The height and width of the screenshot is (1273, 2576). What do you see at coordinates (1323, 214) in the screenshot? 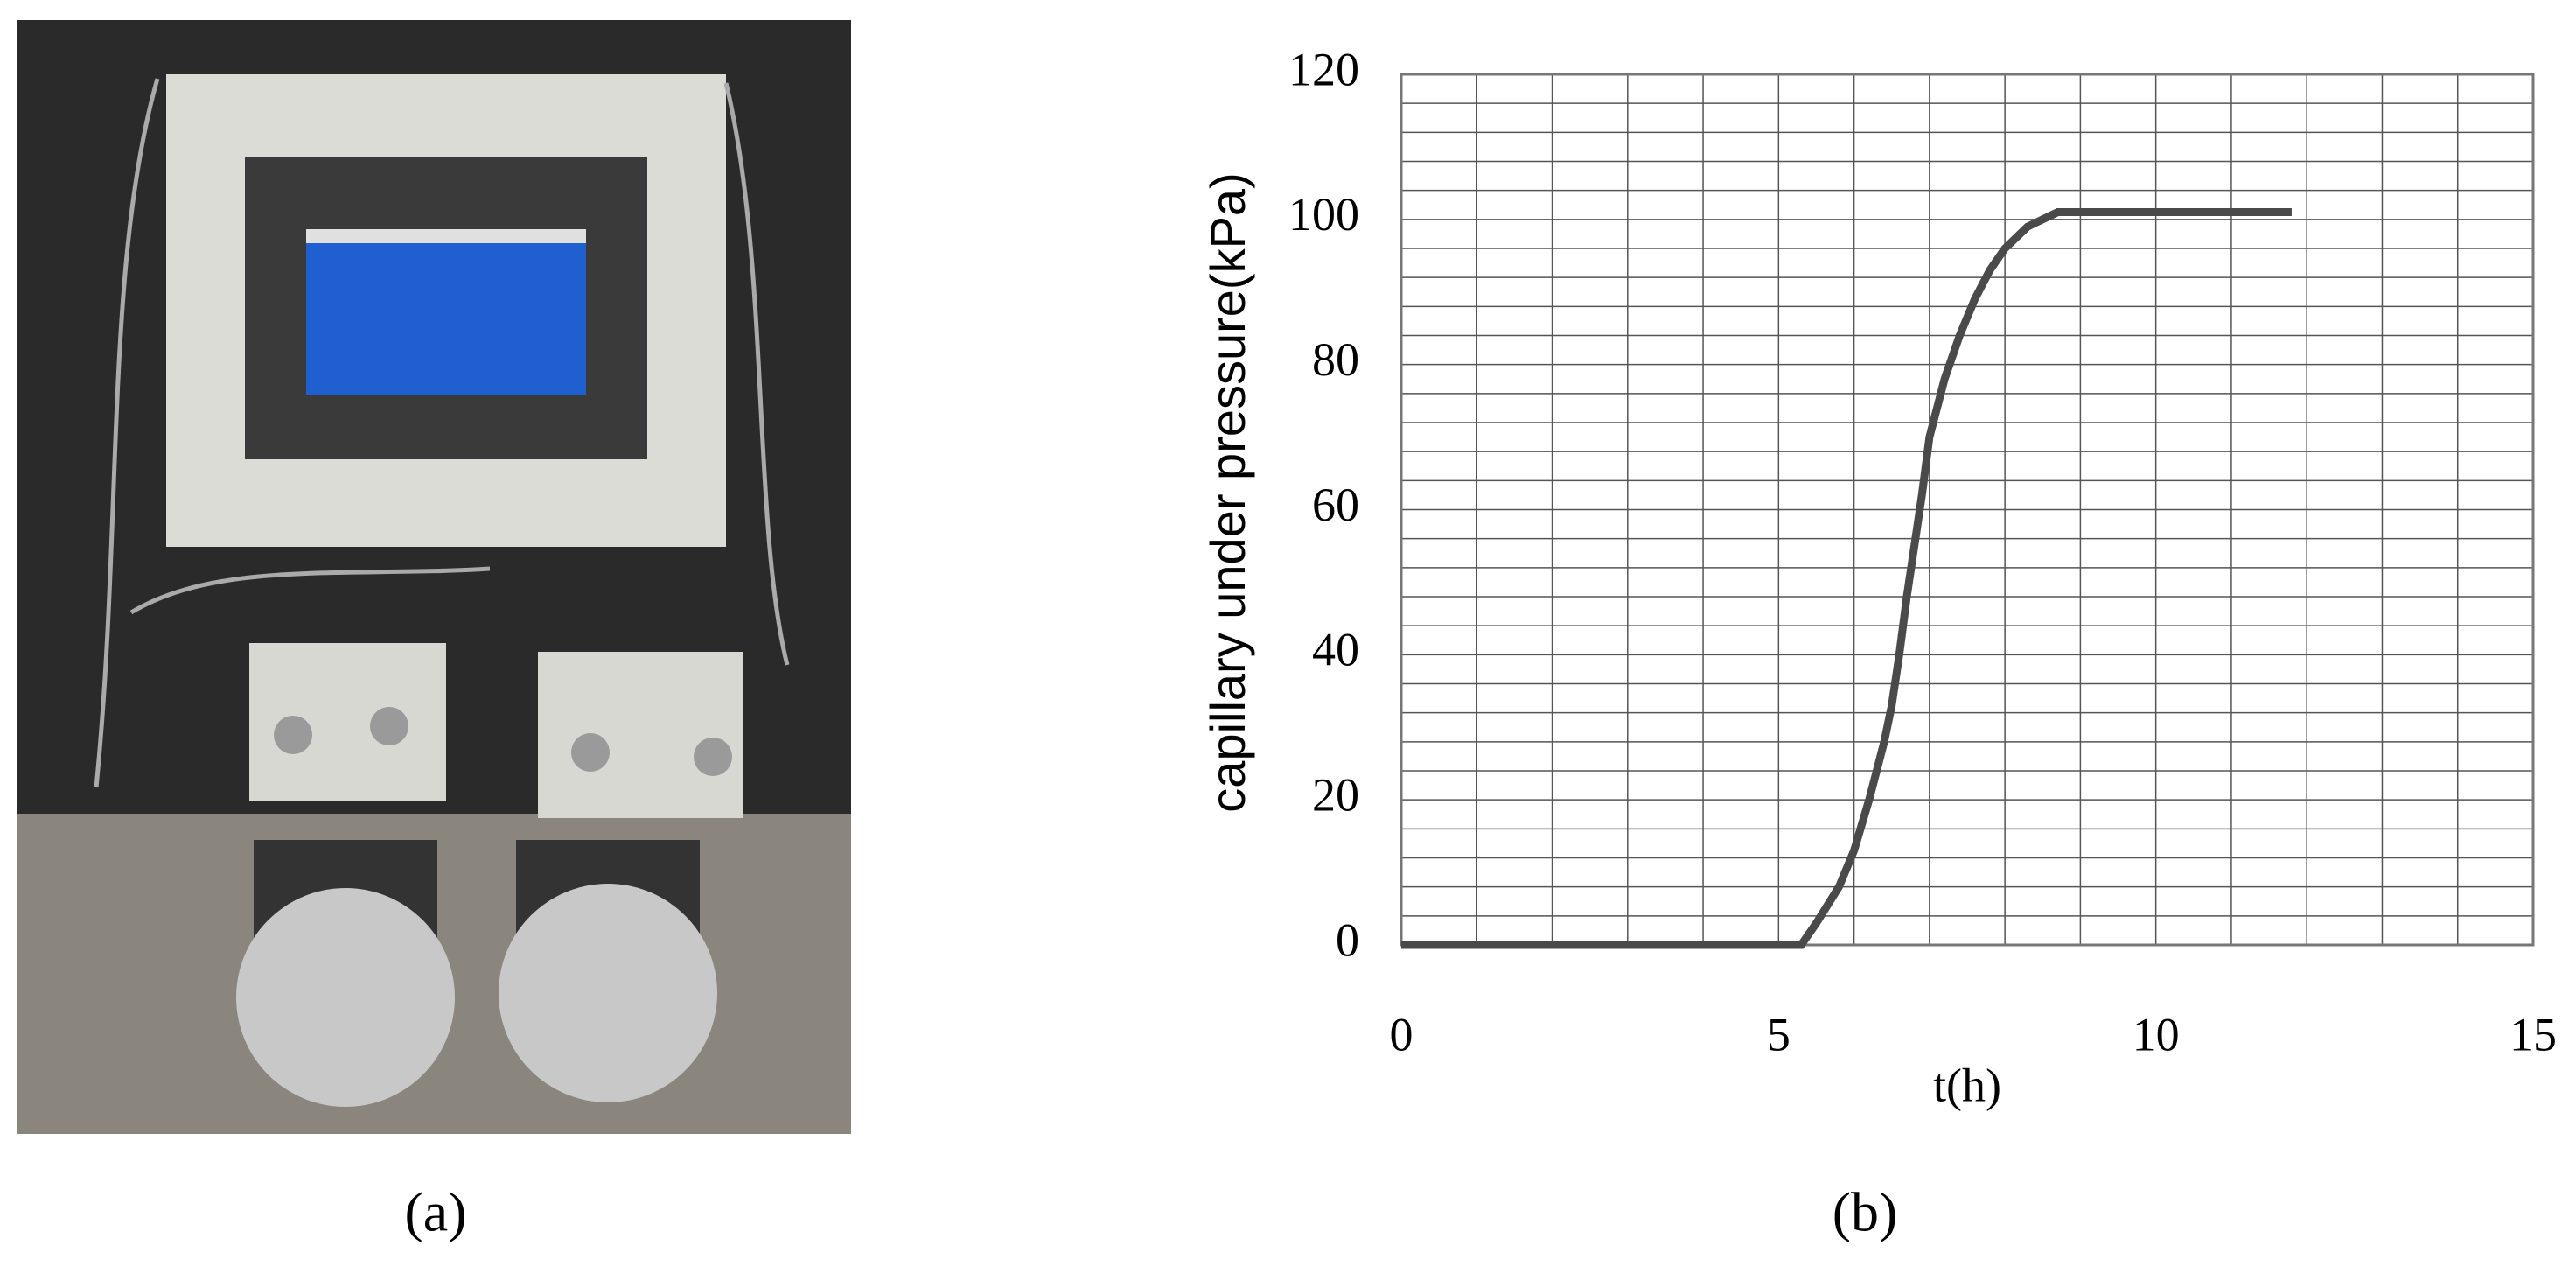
I see `y-tick-label: 100` at bounding box center [1323, 214].